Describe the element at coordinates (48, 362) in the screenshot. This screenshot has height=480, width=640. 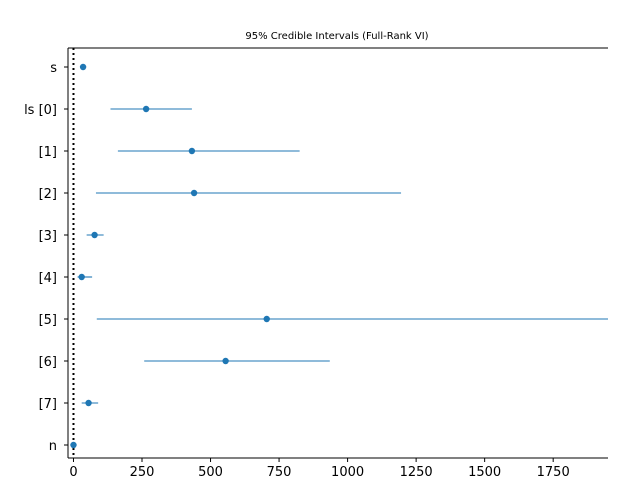
I see `y-tick-label: [6]` at that location.